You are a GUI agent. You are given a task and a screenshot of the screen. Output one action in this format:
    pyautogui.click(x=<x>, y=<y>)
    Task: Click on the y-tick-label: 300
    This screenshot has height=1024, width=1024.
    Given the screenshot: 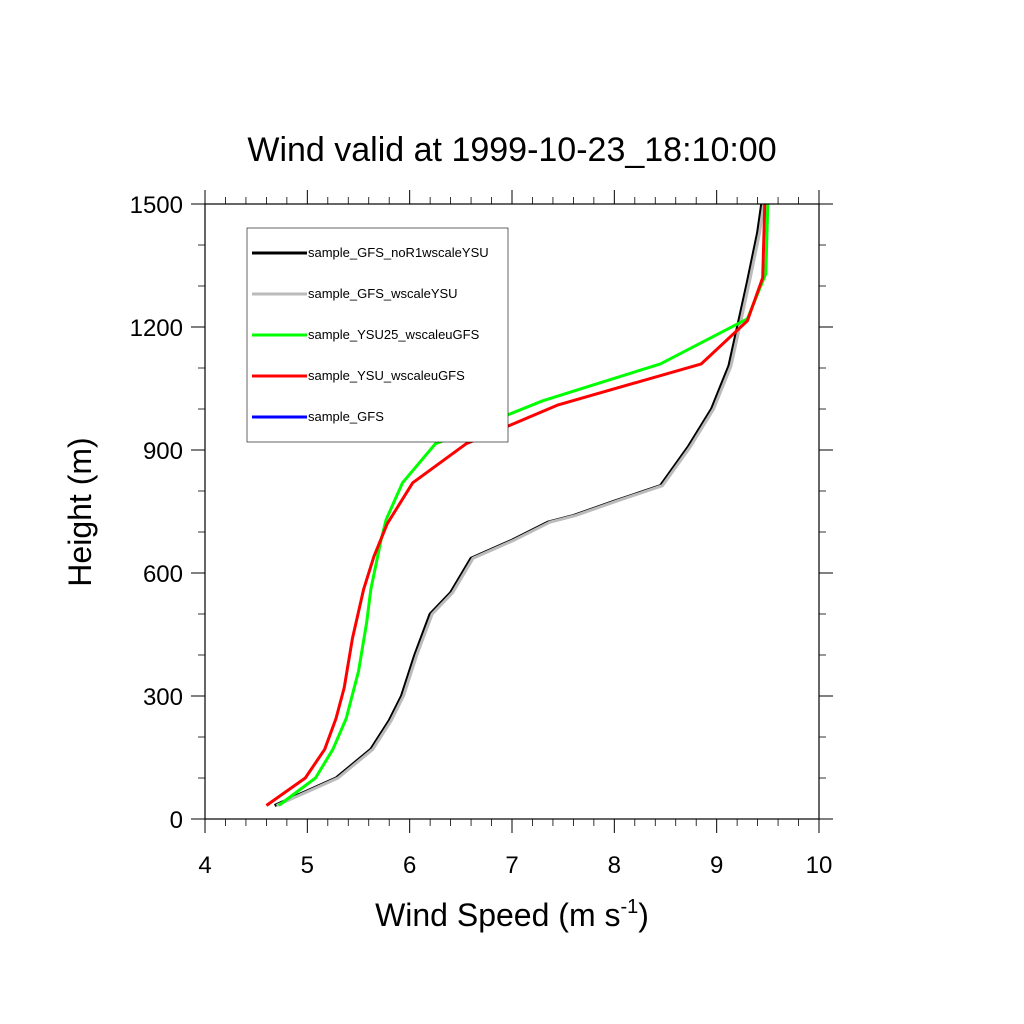 What is the action you would take?
    pyautogui.click(x=163, y=697)
    